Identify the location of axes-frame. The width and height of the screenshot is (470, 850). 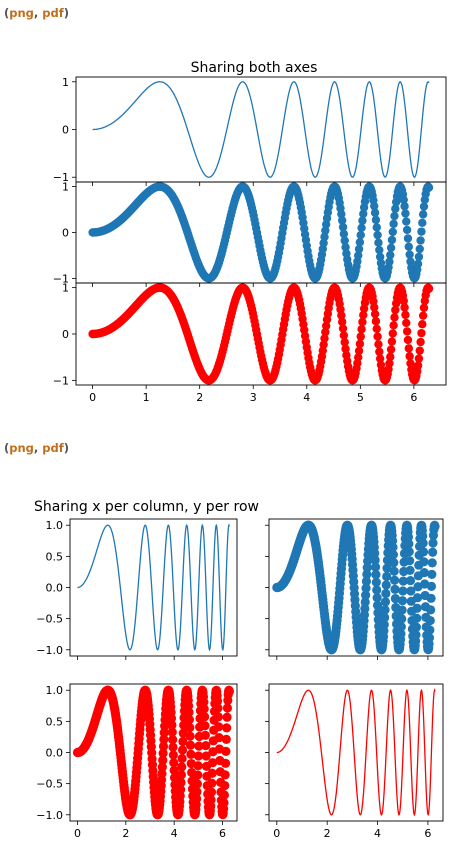
(261, 129).